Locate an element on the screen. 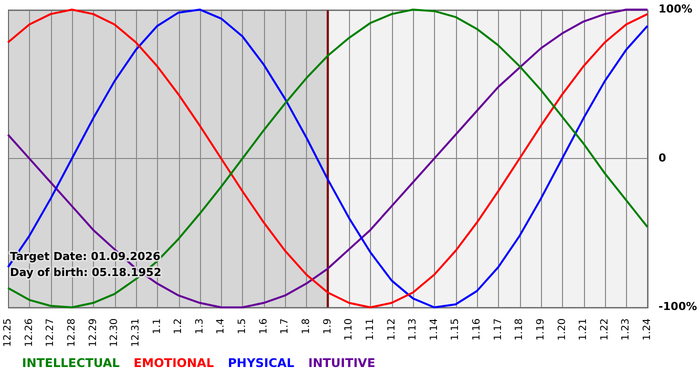 This screenshot has width=700, height=380. x-tick-label: 1.24 is located at coordinates (648, 329).